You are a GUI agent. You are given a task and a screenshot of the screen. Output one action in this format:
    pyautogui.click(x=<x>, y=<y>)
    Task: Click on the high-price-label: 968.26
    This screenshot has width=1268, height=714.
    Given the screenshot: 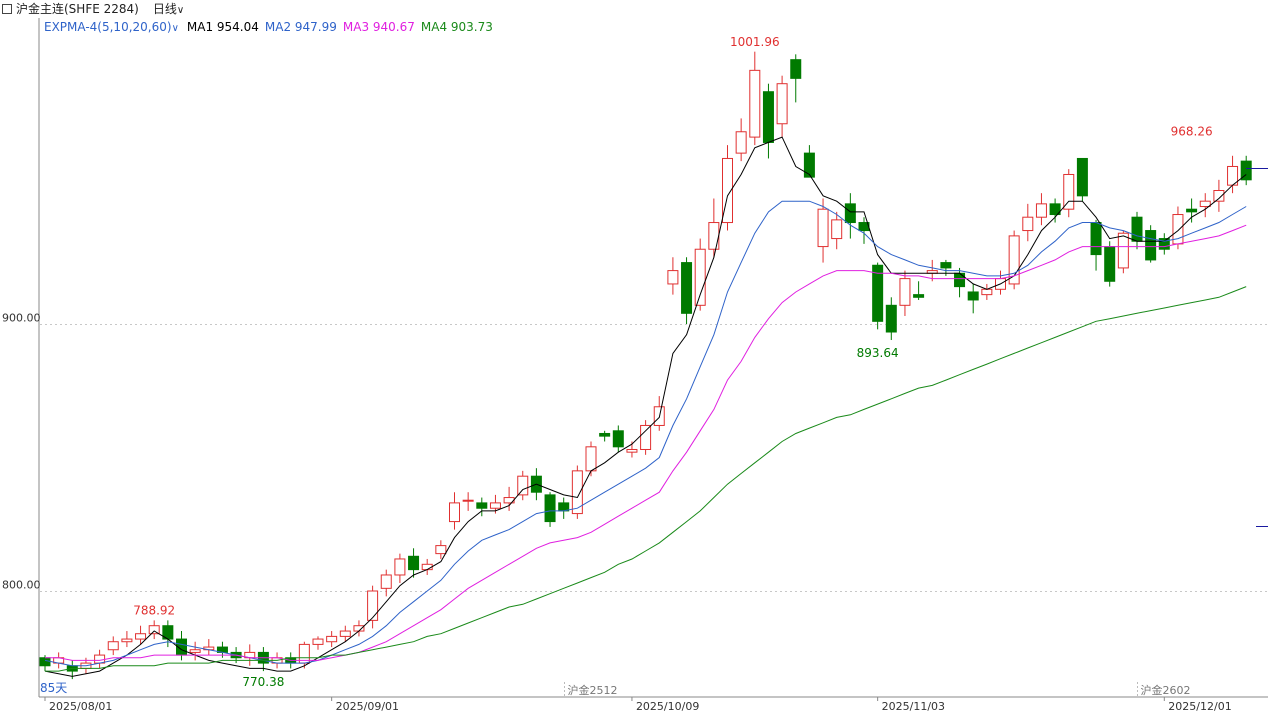 What is the action you would take?
    pyautogui.click(x=1192, y=132)
    